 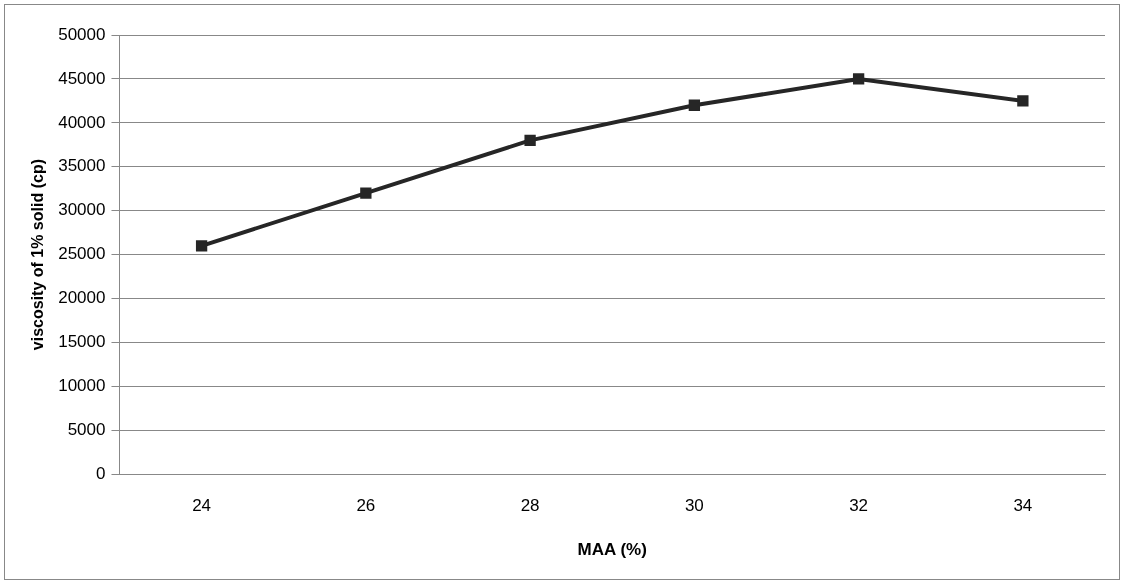 I want to click on y-tick-label: 15000, so click(x=82, y=342).